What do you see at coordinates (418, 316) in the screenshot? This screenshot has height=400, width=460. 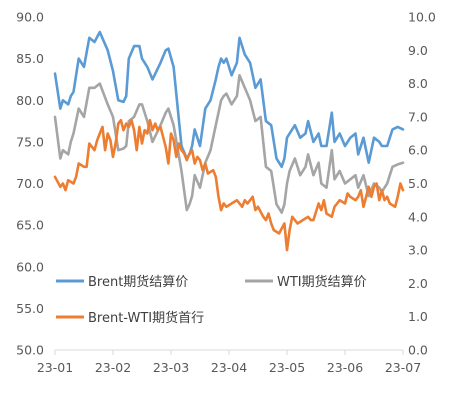 I see `right-tick-label: 1.0` at bounding box center [418, 316].